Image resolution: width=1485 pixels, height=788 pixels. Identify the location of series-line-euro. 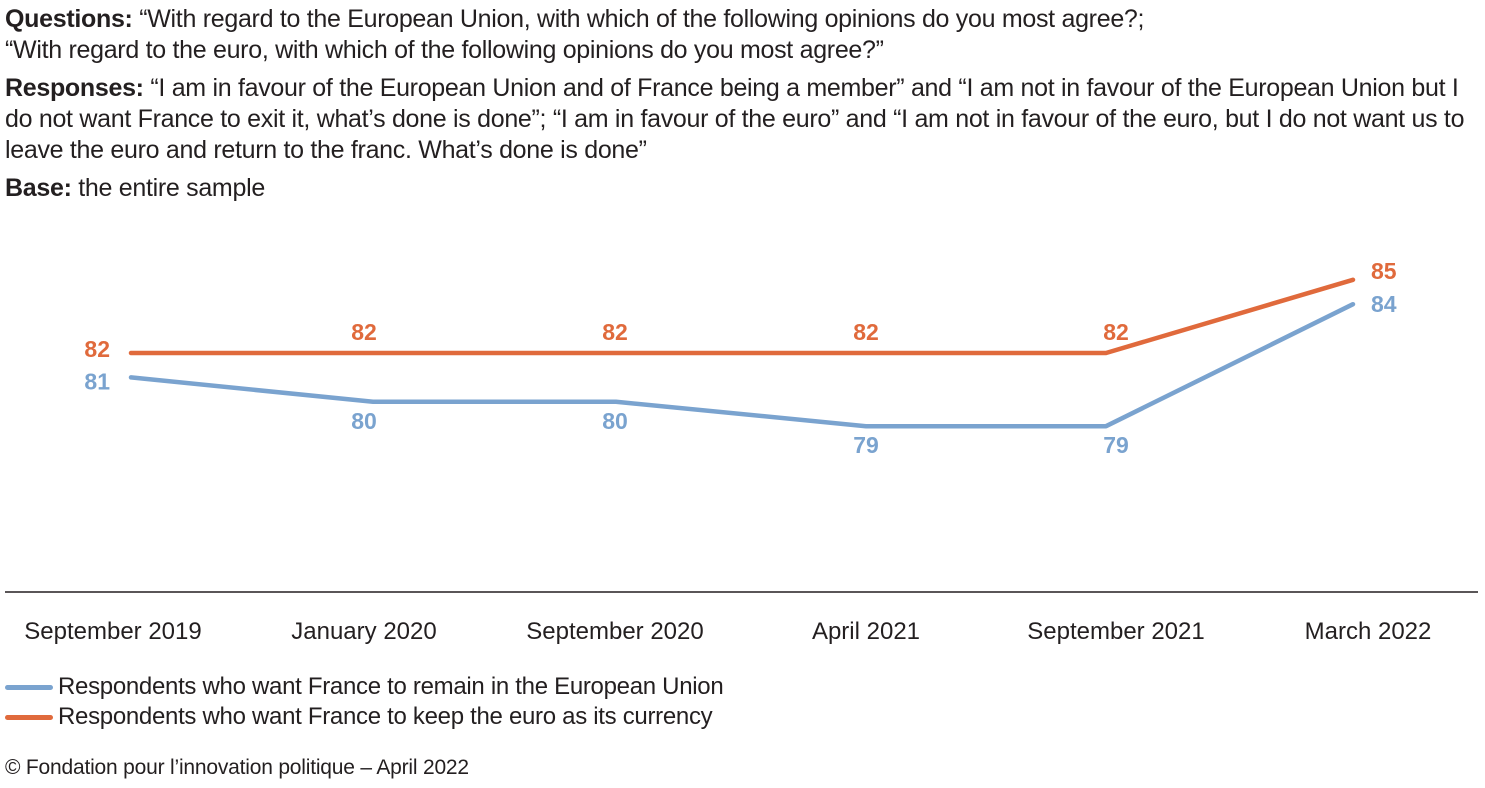
(742, 316).